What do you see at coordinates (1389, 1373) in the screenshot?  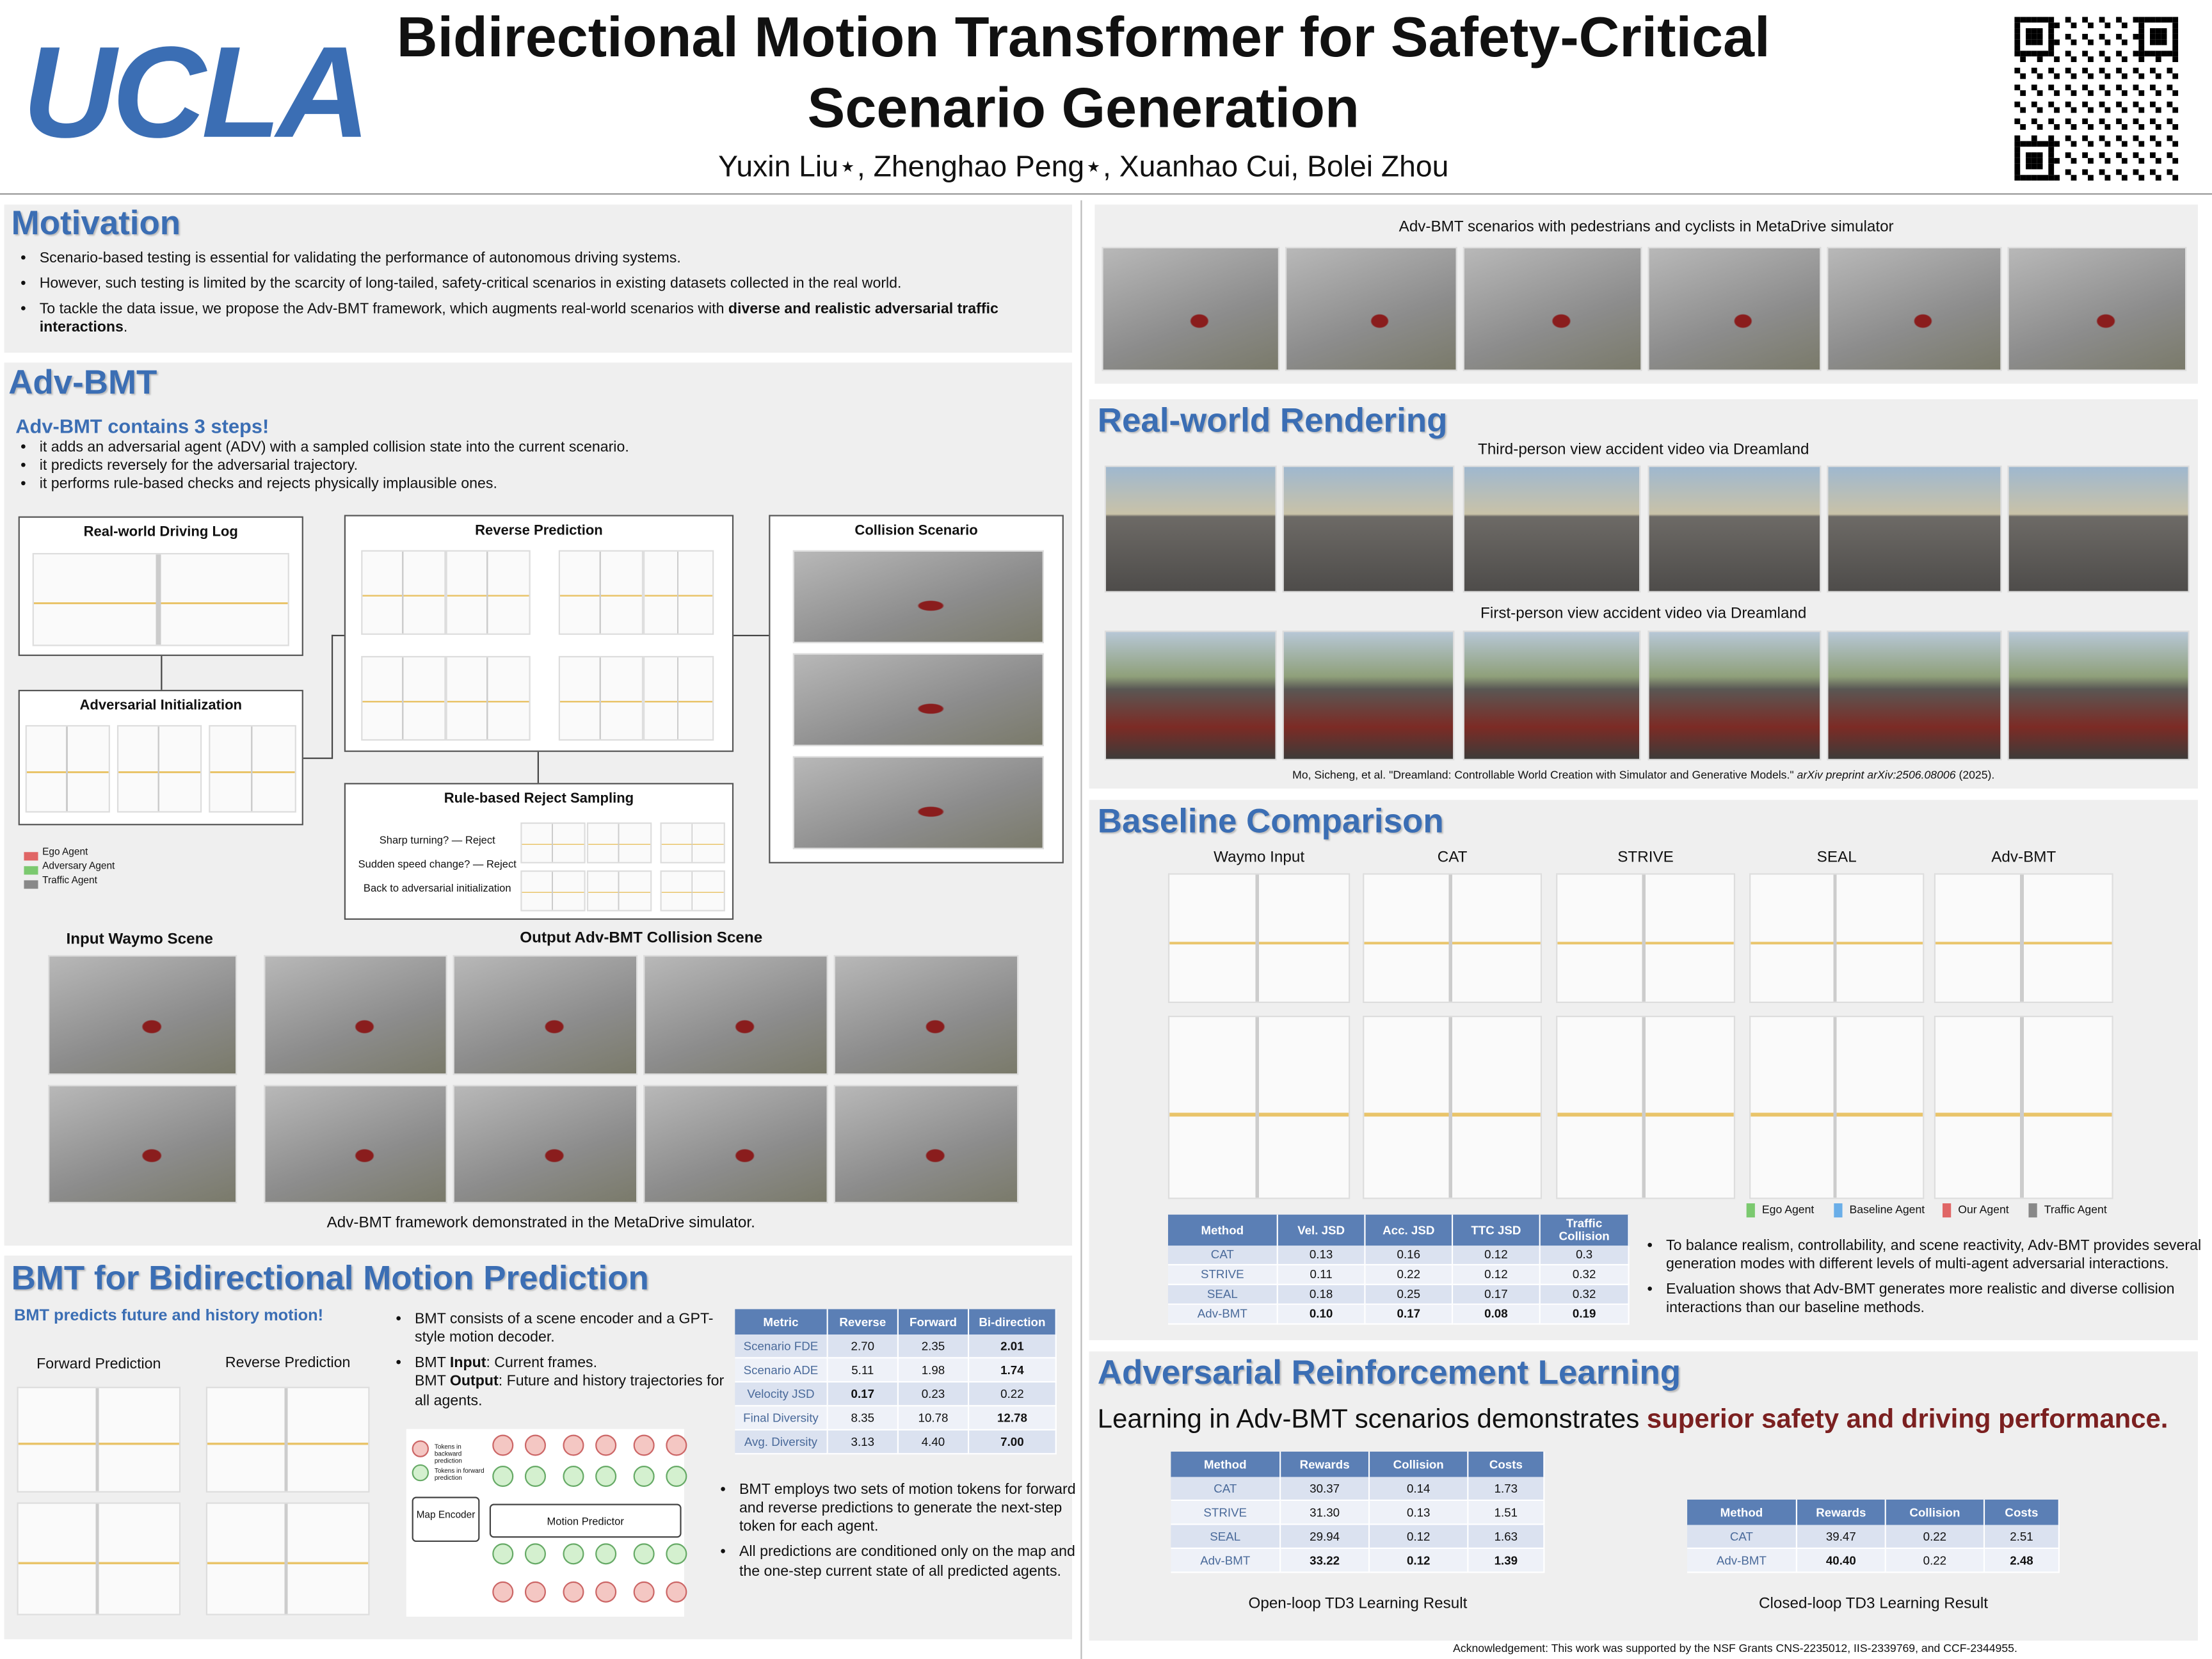 I see `section-title: Adversarial Reinforcement Learning` at bounding box center [1389, 1373].